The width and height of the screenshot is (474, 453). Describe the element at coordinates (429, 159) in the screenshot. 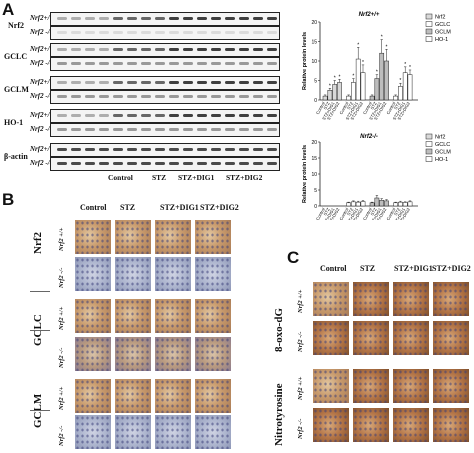

I see `legend-swatch` at that location.